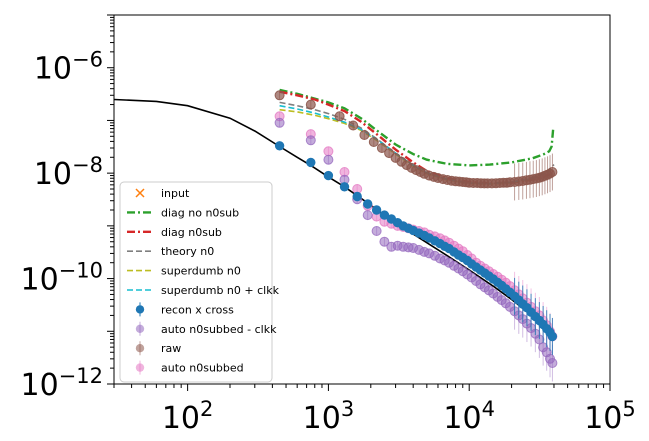 This screenshot has width=649, height=441. I want to click on legend-entry: diag no n0sub, so click(183, 212).